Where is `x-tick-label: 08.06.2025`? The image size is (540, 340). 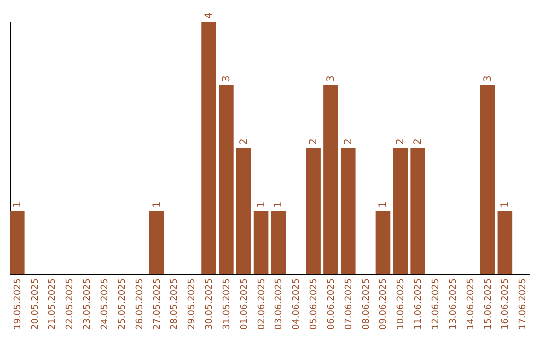
x-tick-label: 08.06.2025 is located at coordinates (367, 304).